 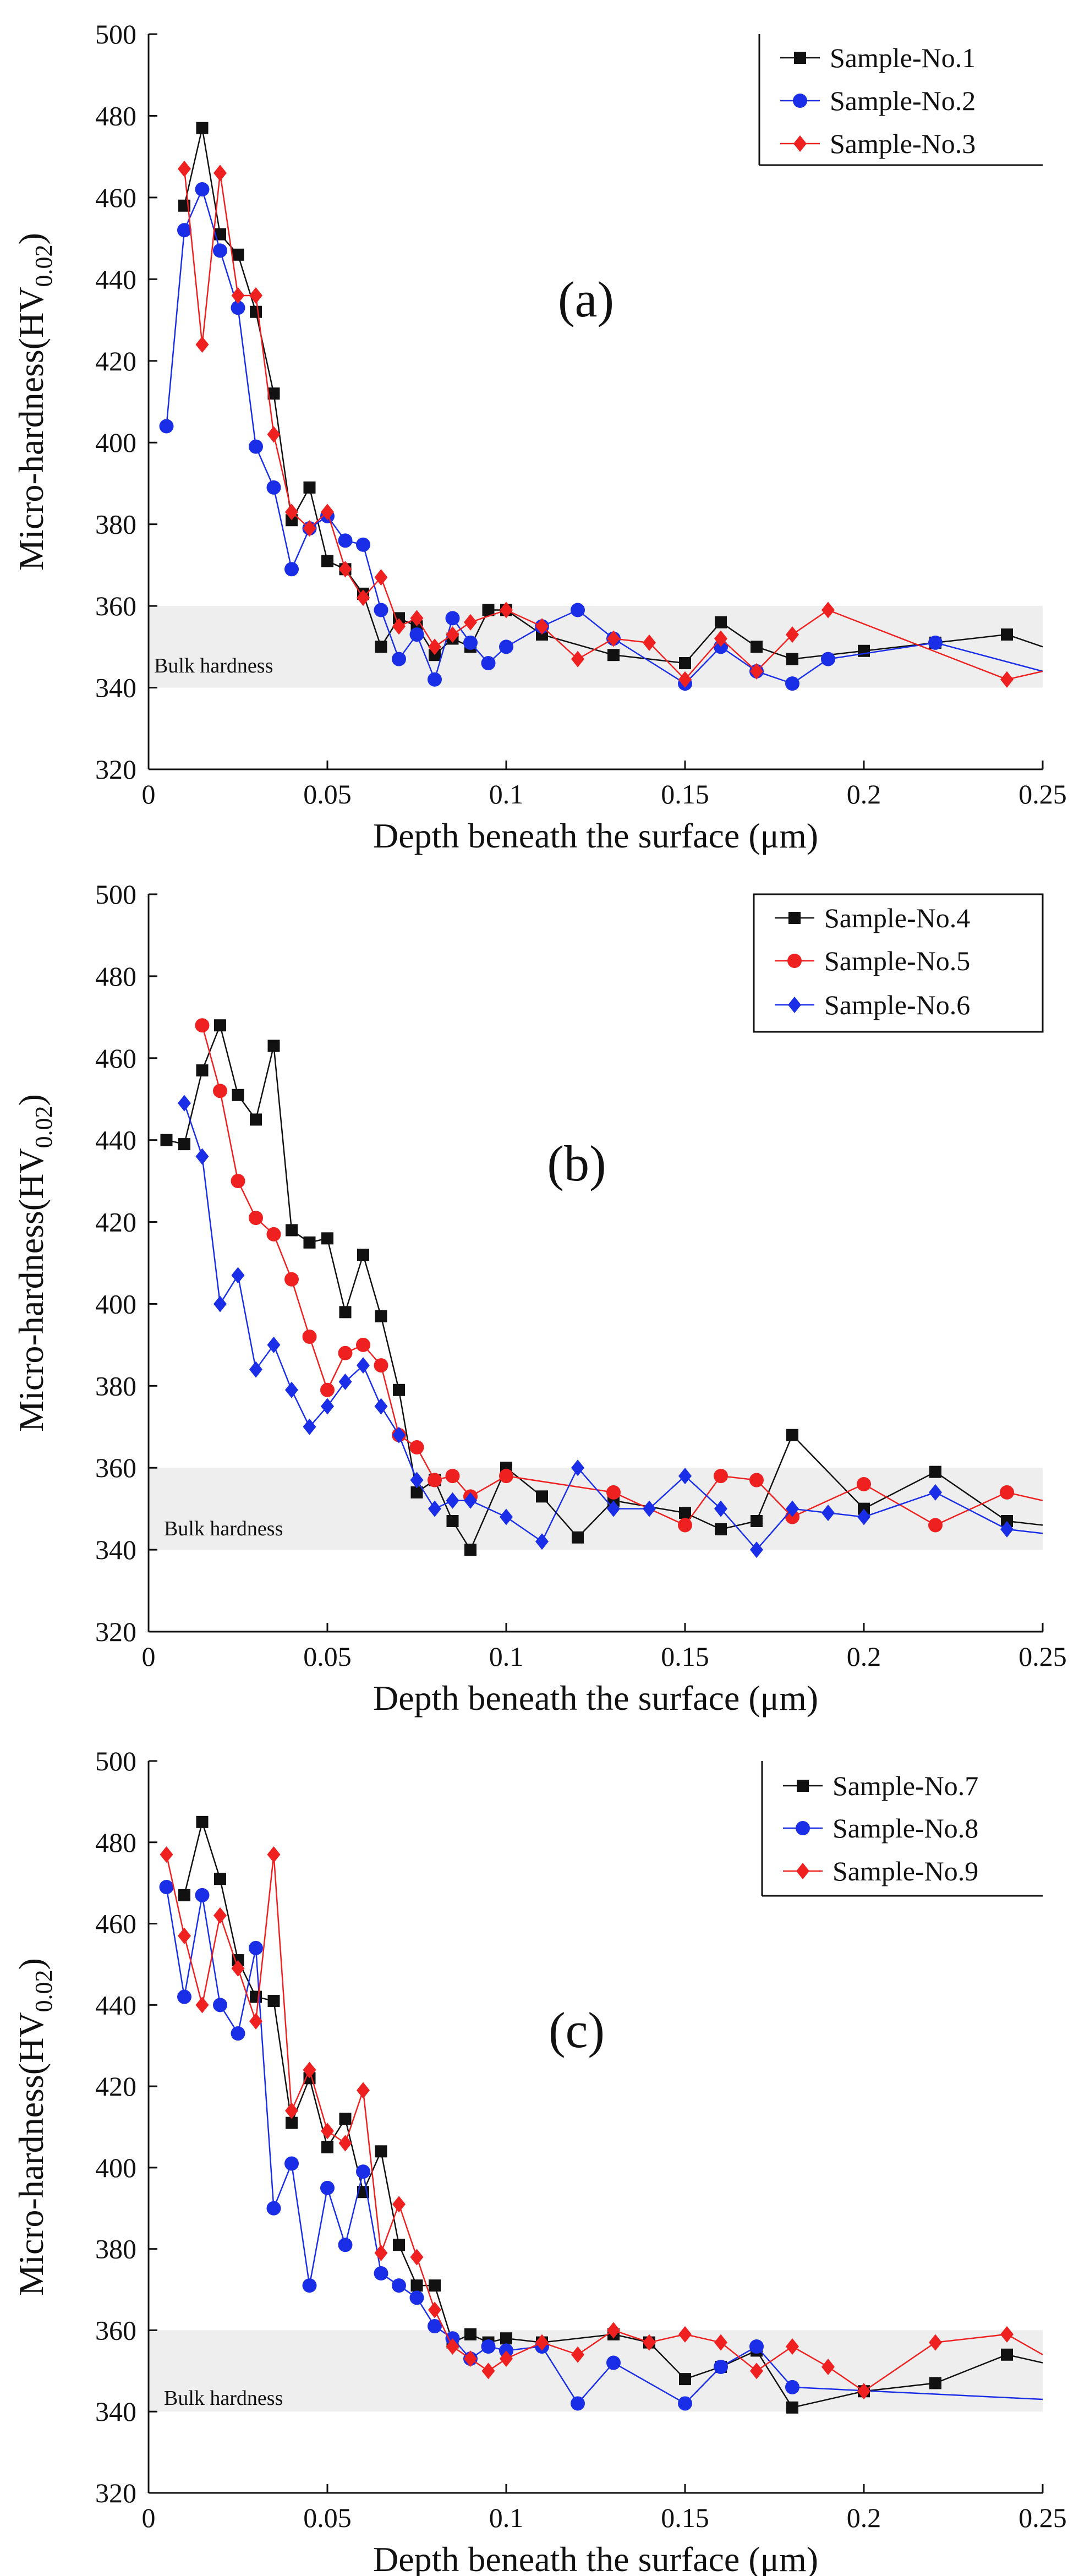 I want to click on legend-label: Sample-No.9, so click(x=905, y=1871).